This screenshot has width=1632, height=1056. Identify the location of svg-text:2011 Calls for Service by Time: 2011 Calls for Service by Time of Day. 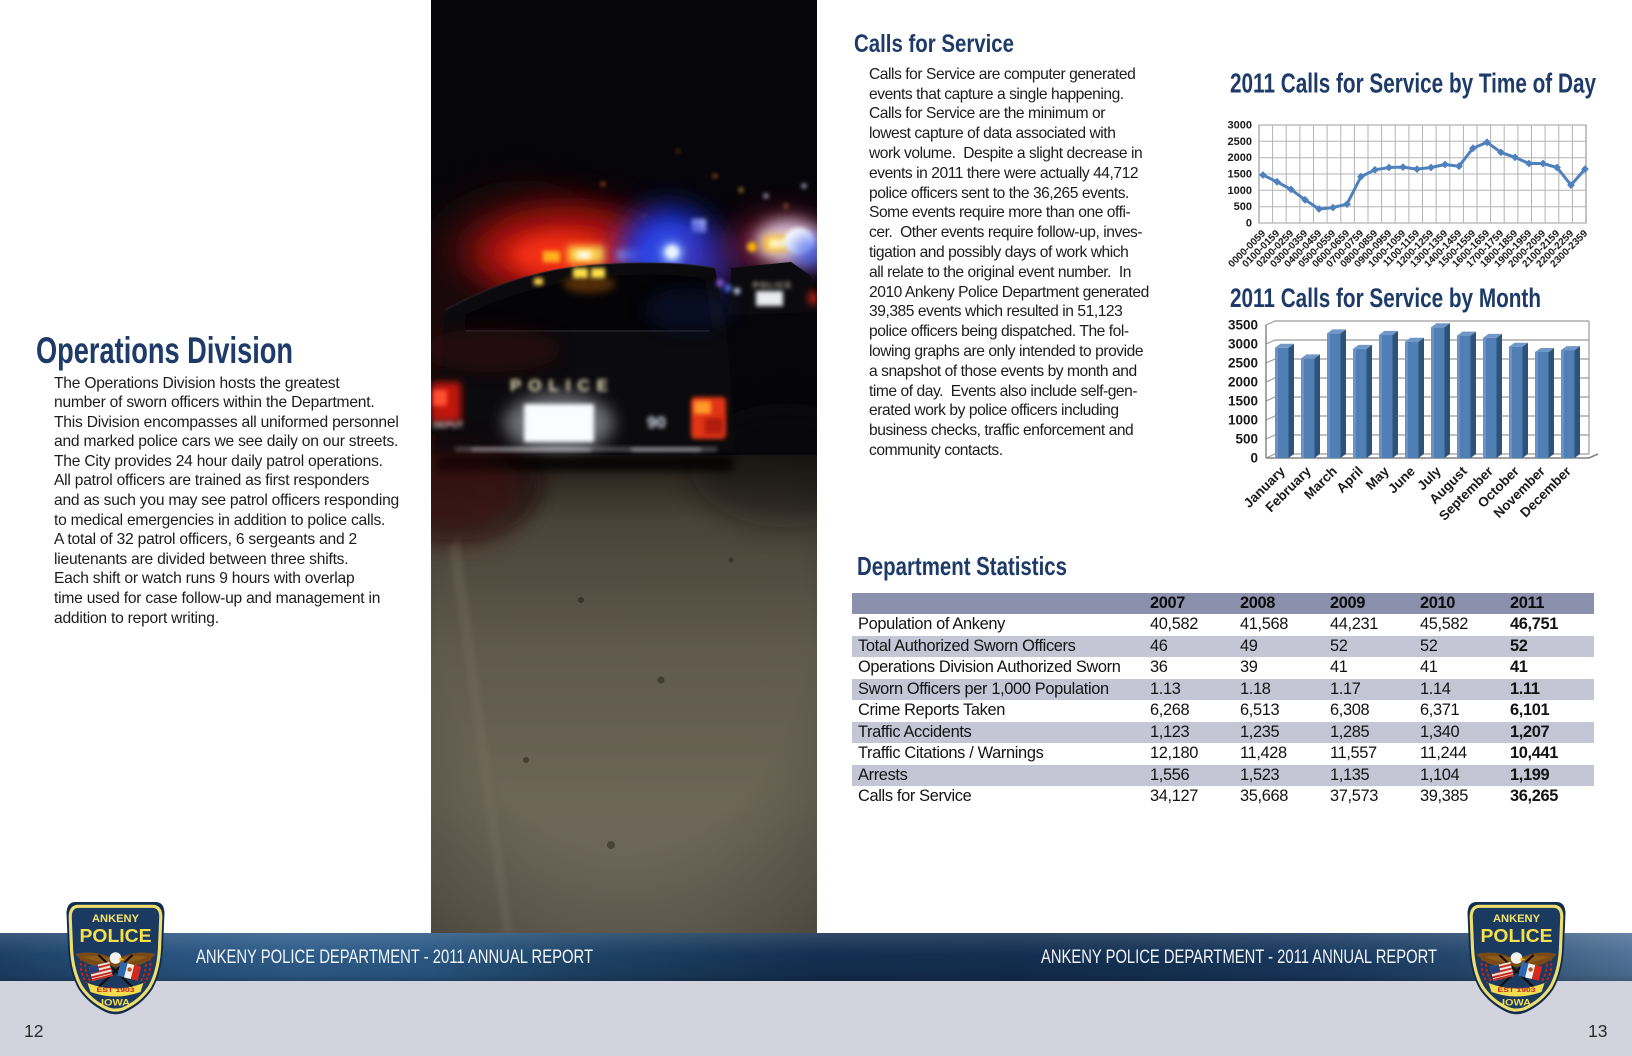
(1413, 83).